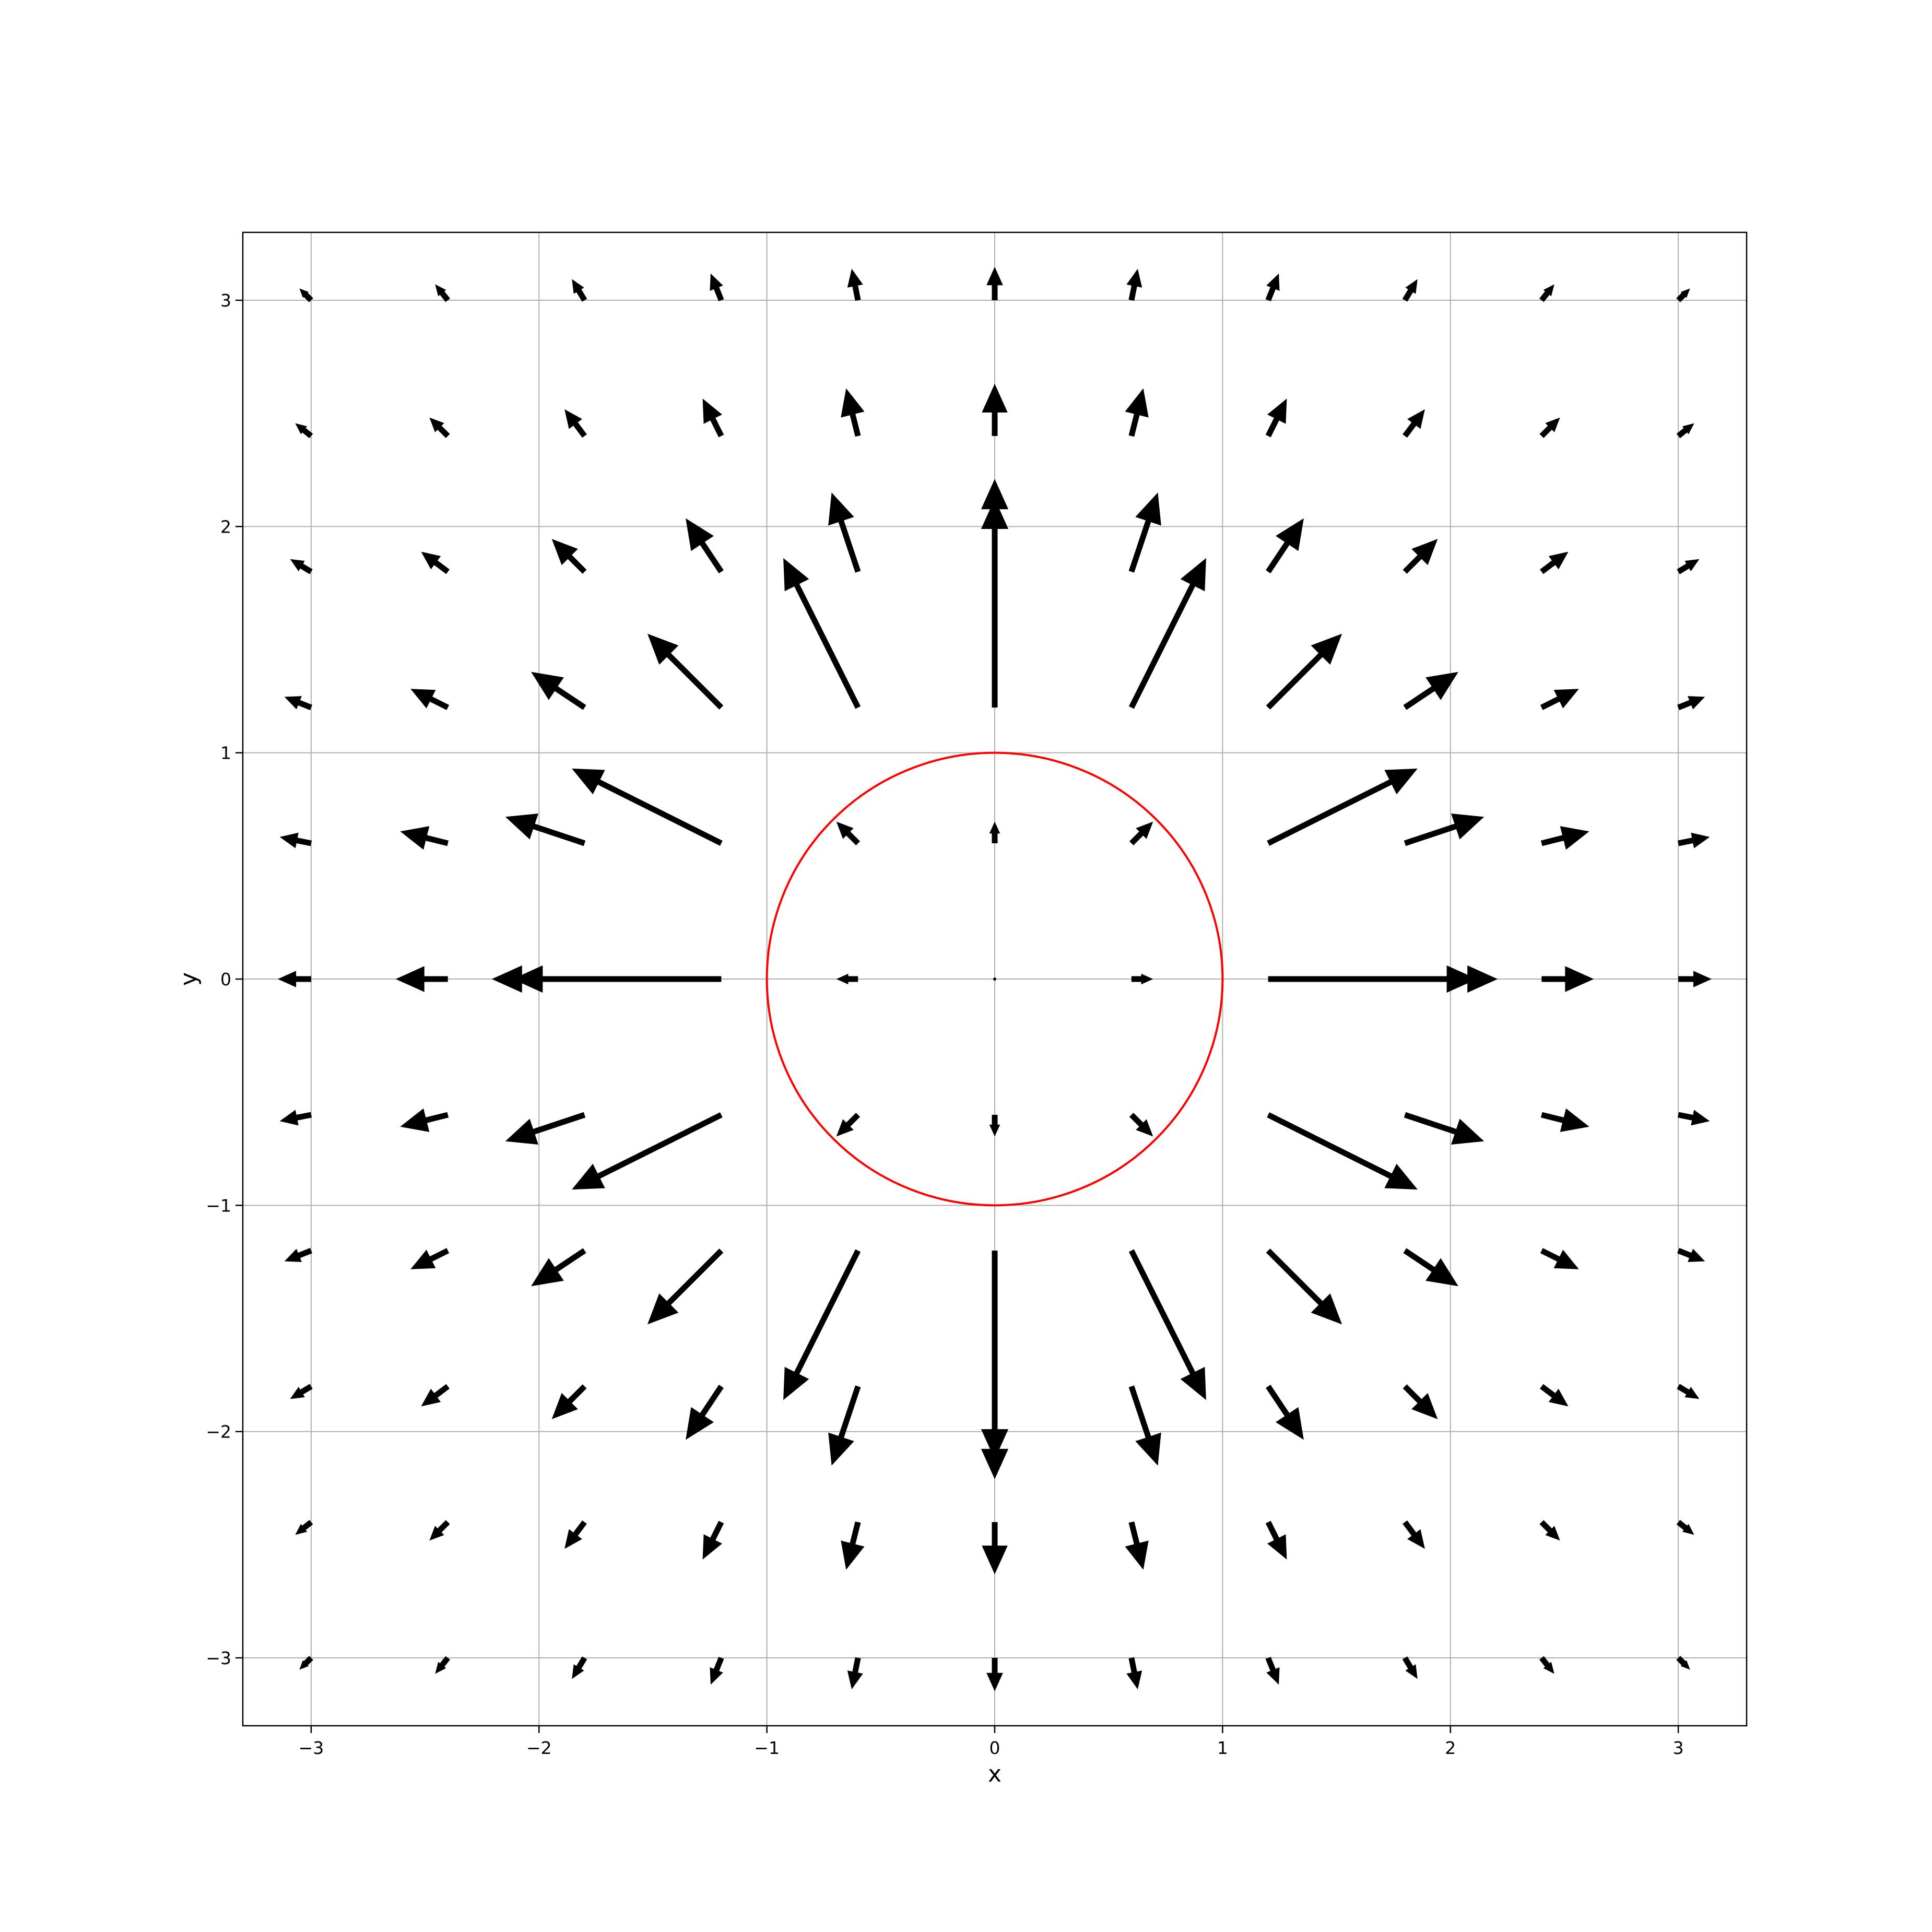 Image resolution: width=1932 pixels, height=1932 pixels. What do you see at coordinates (226, 979) in the screenshot?
I see `y-tick-label: 0` at bounding box center [226, 979].